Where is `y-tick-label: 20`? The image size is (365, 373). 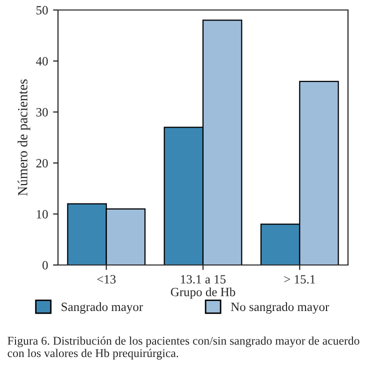
y-tick-label: 20 is located at coordinates (42, 163).